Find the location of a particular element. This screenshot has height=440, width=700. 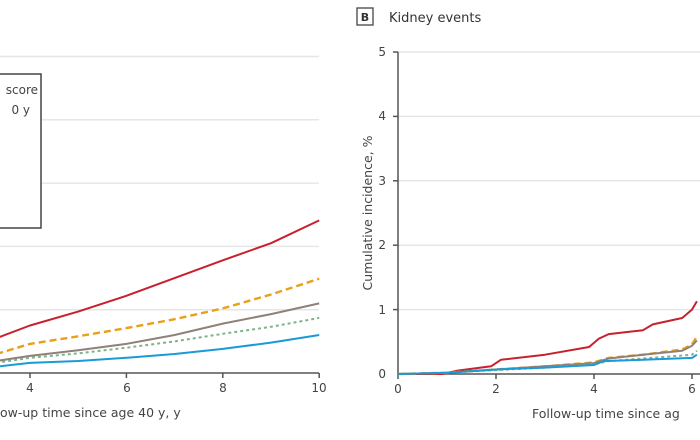

panel-b-letter-box is located at coordinates (365, 16).